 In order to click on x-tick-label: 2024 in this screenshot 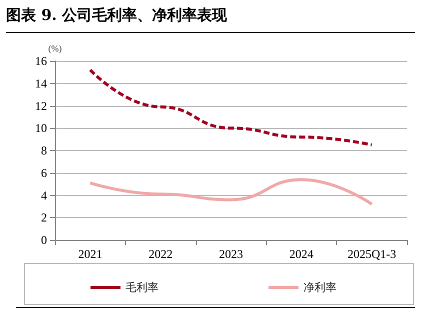, I will do `click(301, 254)`.